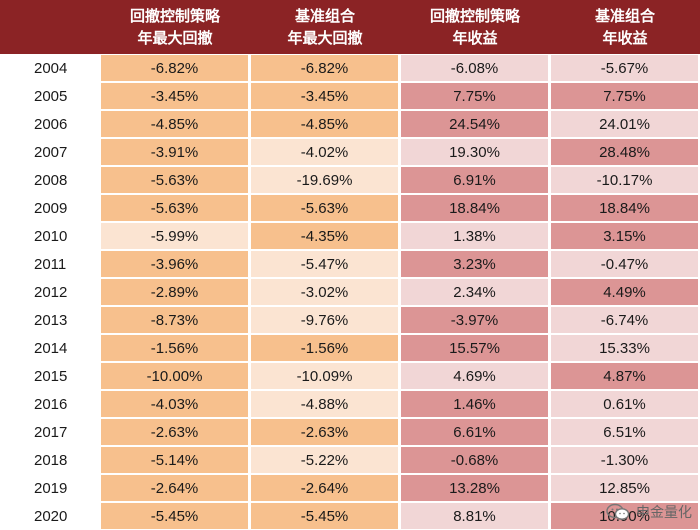  What do you see at coordinates (474, 460) in the screenshot?
I see `strategy-return-cell: -0.68%` at bounding box center [474, 460].